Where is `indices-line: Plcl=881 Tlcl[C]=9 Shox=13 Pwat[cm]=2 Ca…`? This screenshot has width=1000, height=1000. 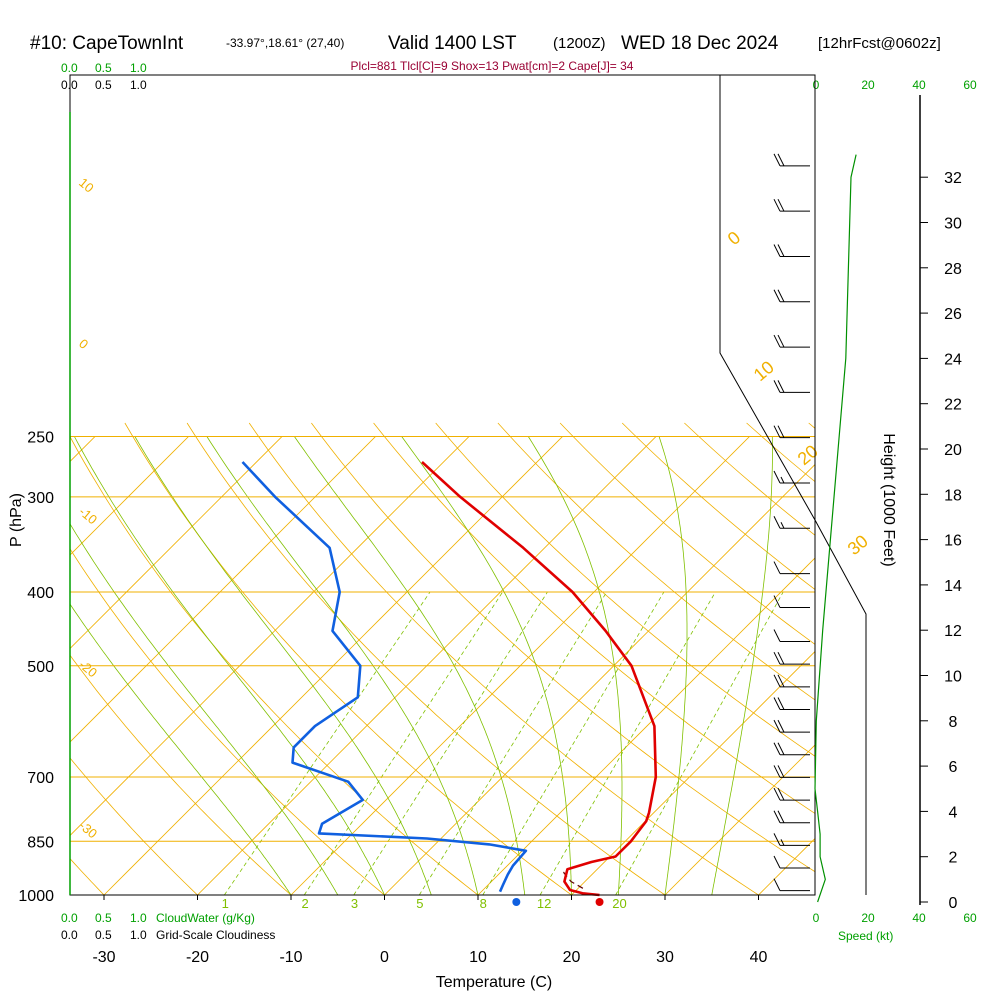 indices-line: Plcl=881 Tlcl[C]=9 Shox=13 Pwat[cm]=2 Ca… is located at coordinates (492, 66).